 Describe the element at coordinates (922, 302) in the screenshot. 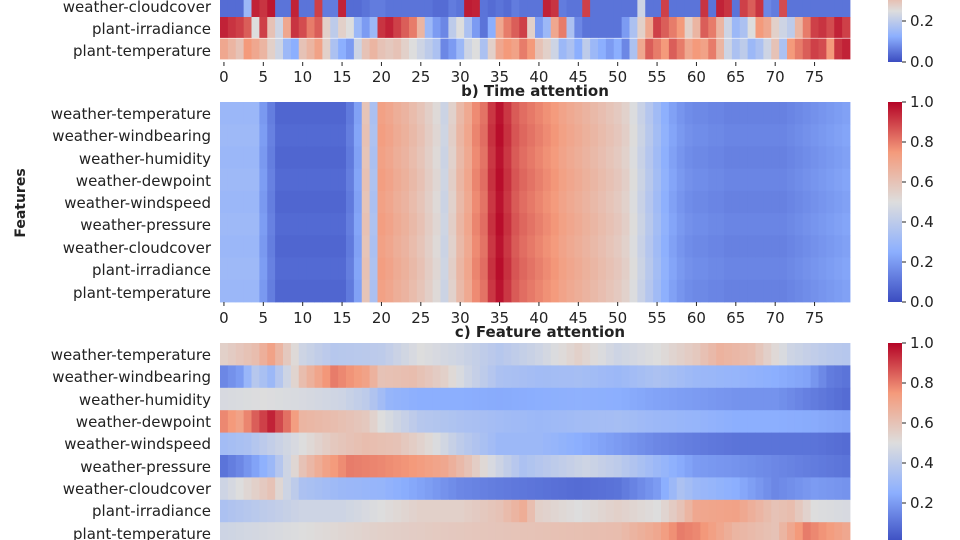

I see `panel-b-colorbar-label-5: 0.0` at that location.